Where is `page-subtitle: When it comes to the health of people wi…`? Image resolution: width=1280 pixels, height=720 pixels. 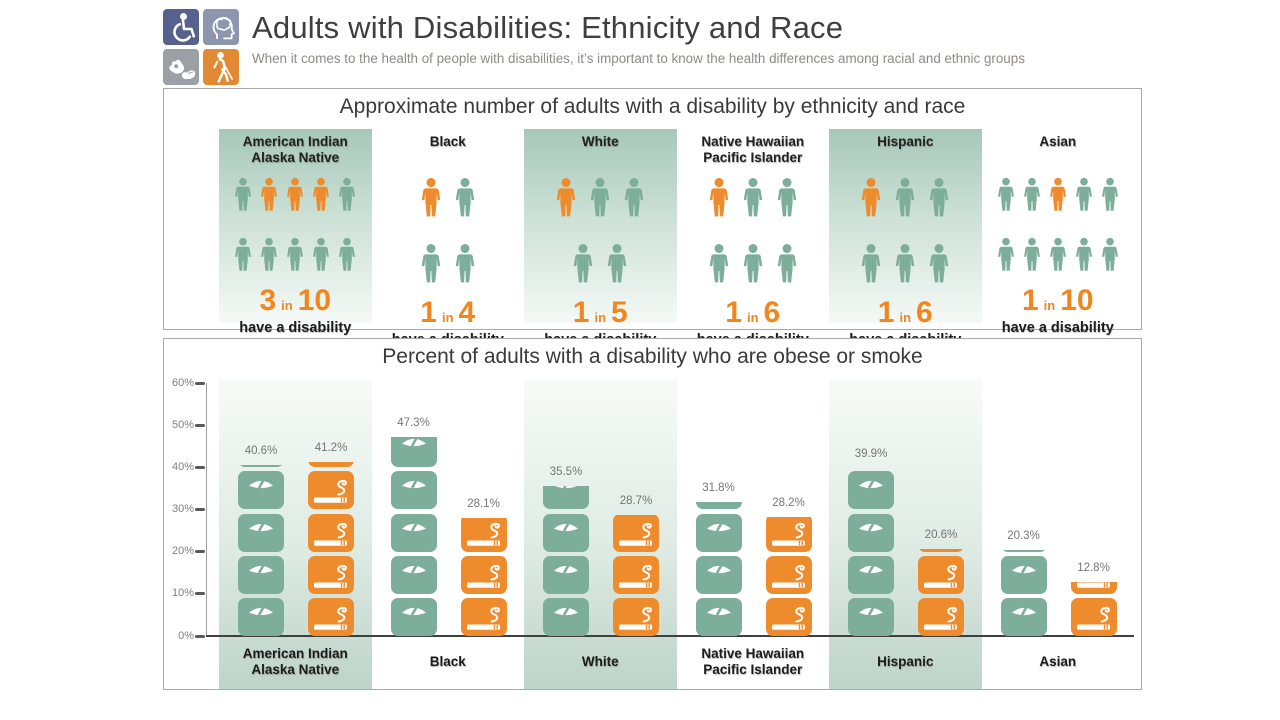 page-subtitle: When it comes to the health of people wi… is located at coordinates (638, 58).